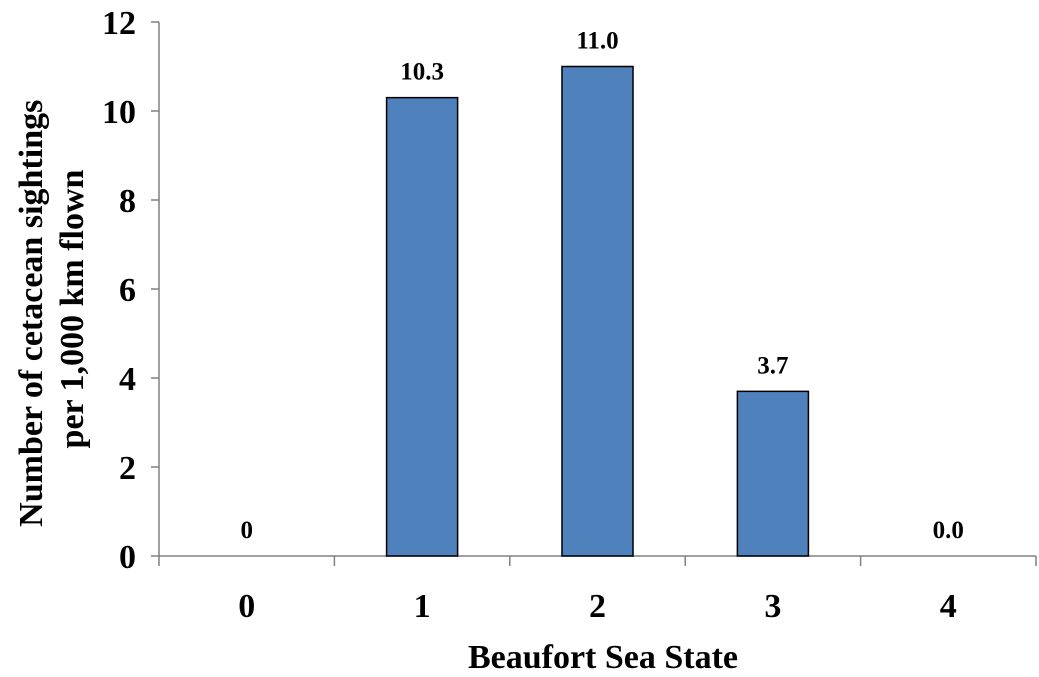  I want to click on x-axis: 0 1 2 3 4, so click(597, 590).